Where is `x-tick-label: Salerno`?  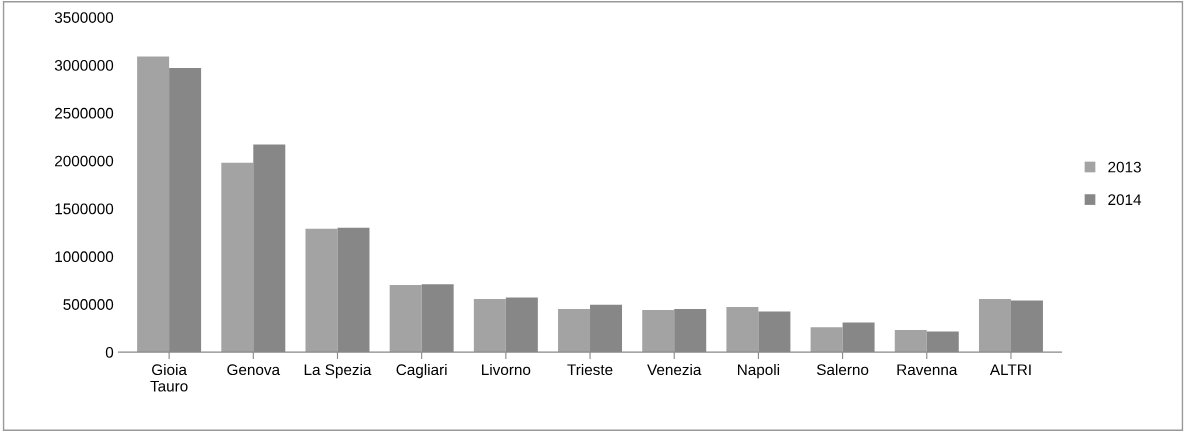 x-tick-label: Salerno is located at coordinates (842, 369).